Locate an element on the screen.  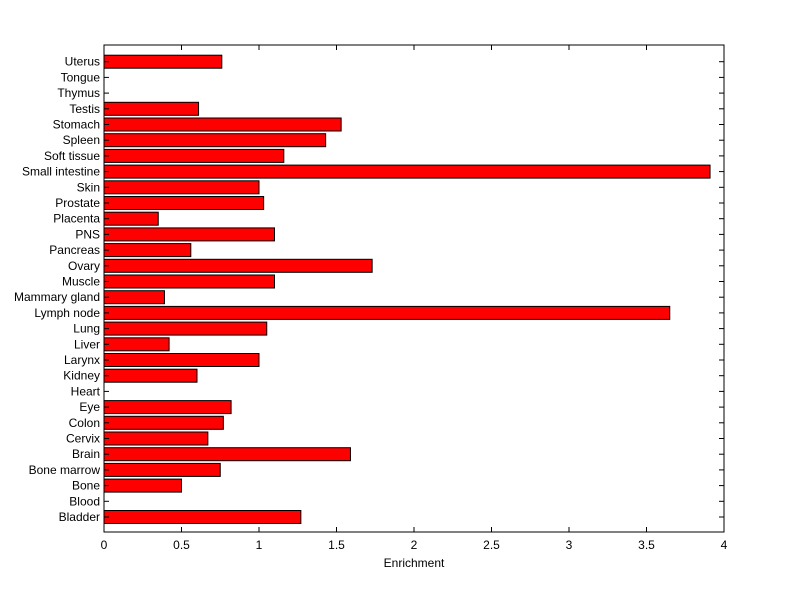
y-tick-label: Soft tissue is located at coordinates (72, 156).